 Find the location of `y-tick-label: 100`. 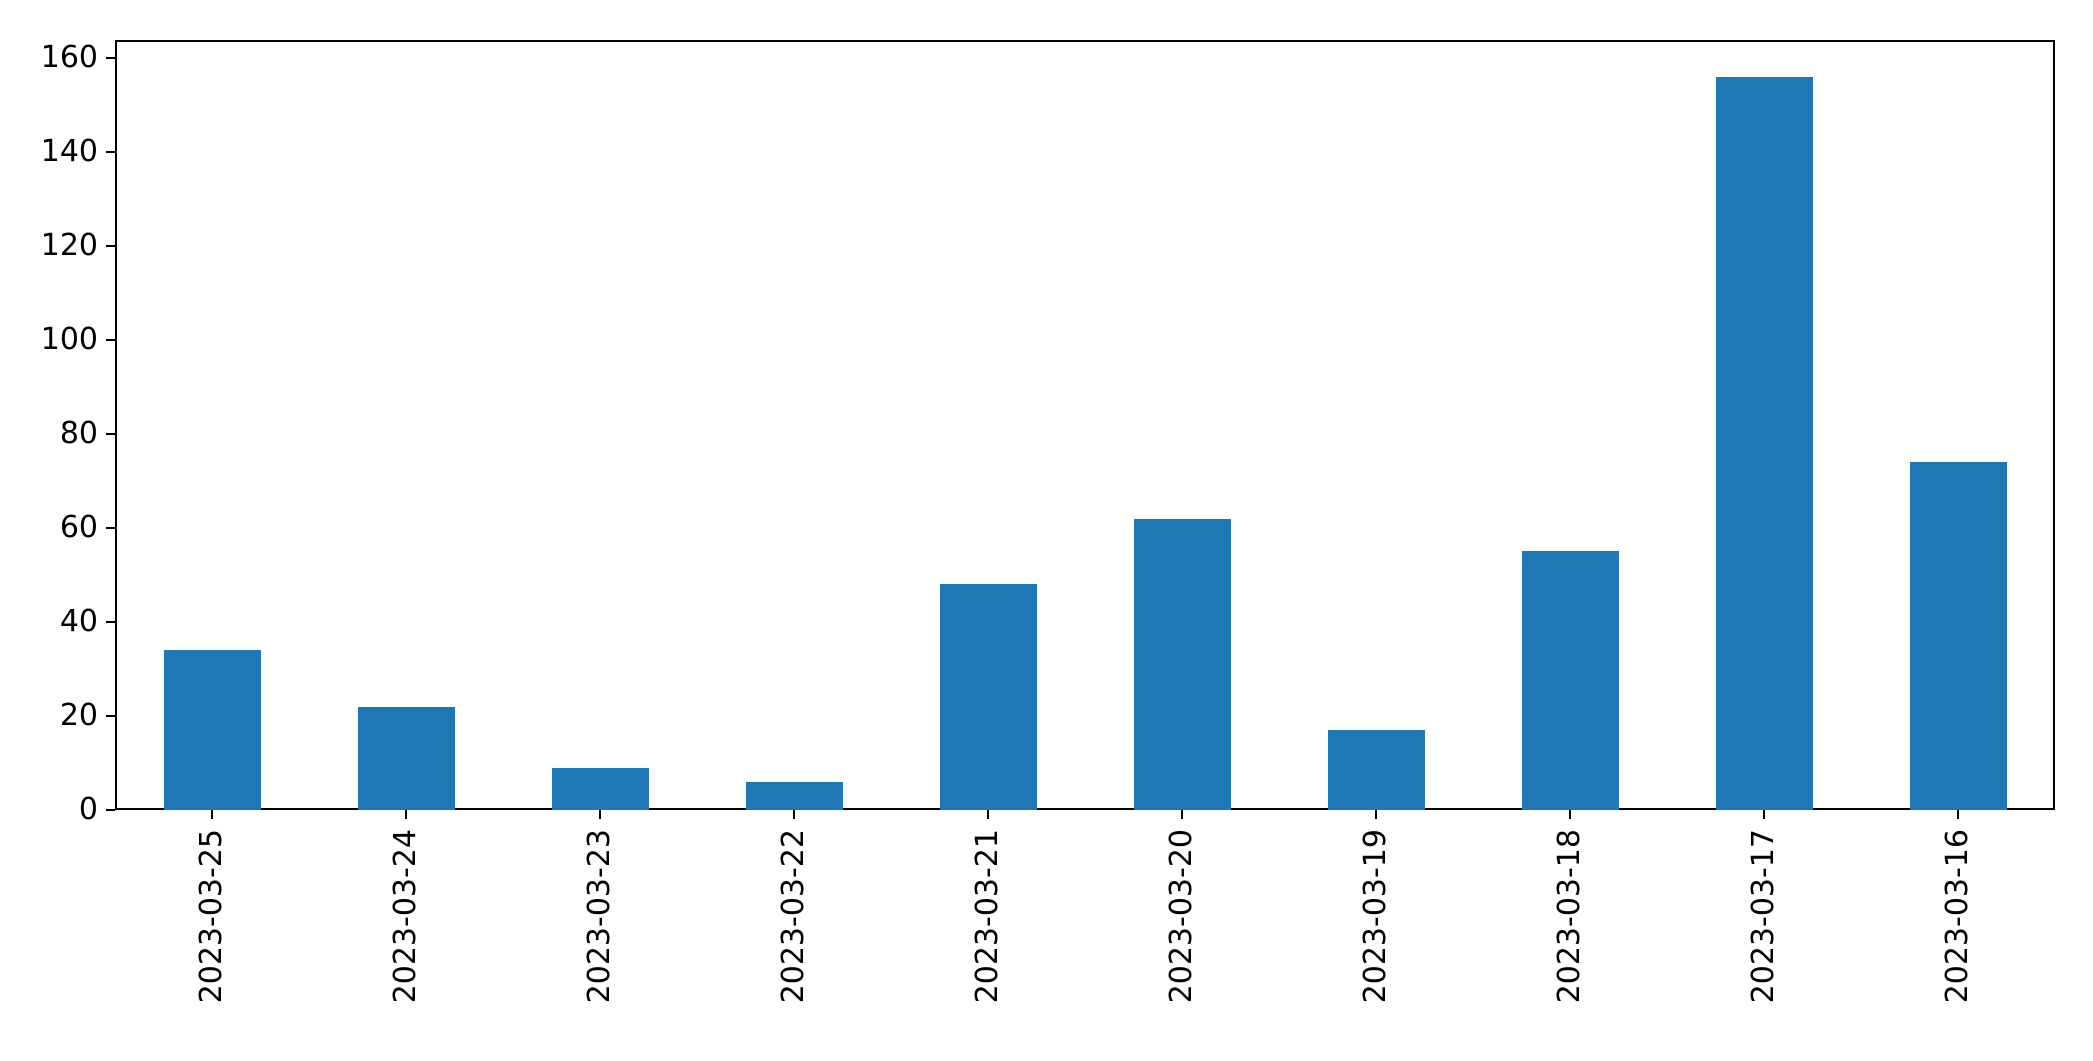

y-tick-label: 100 is located at coordinates (69, 339).